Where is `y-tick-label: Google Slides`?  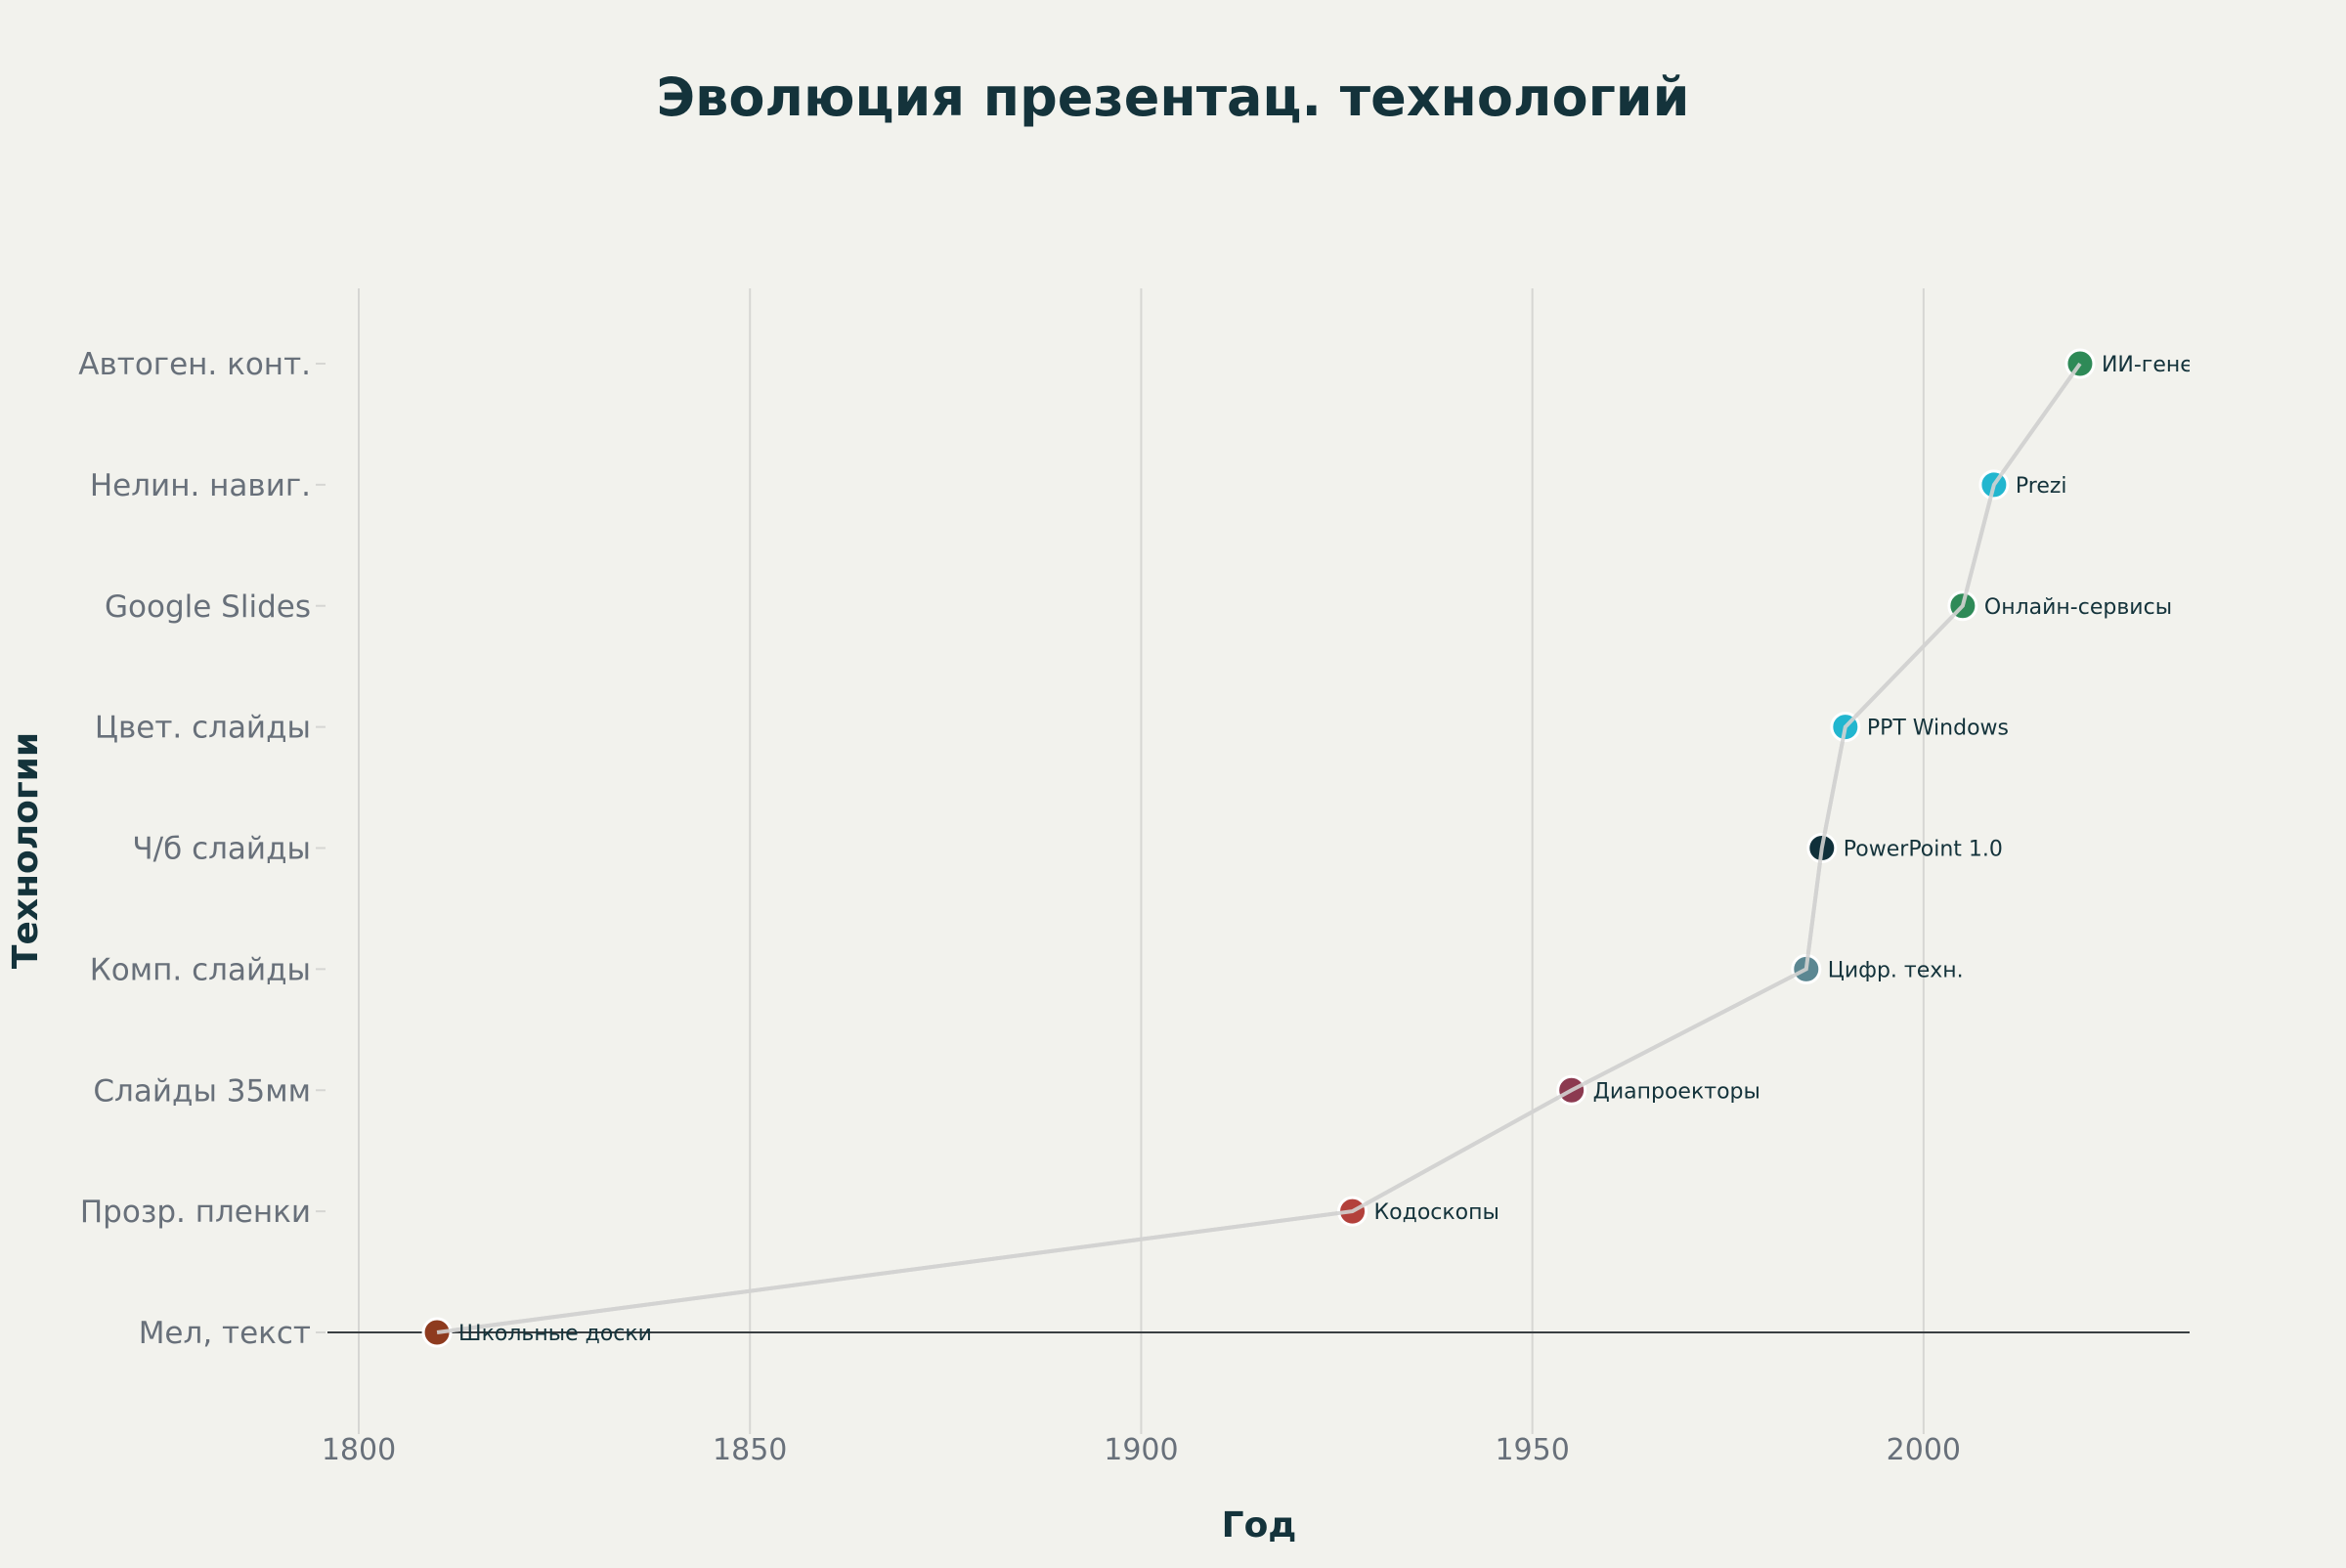 y-tick-label: Google Slides is located at coordinates (208, 607).